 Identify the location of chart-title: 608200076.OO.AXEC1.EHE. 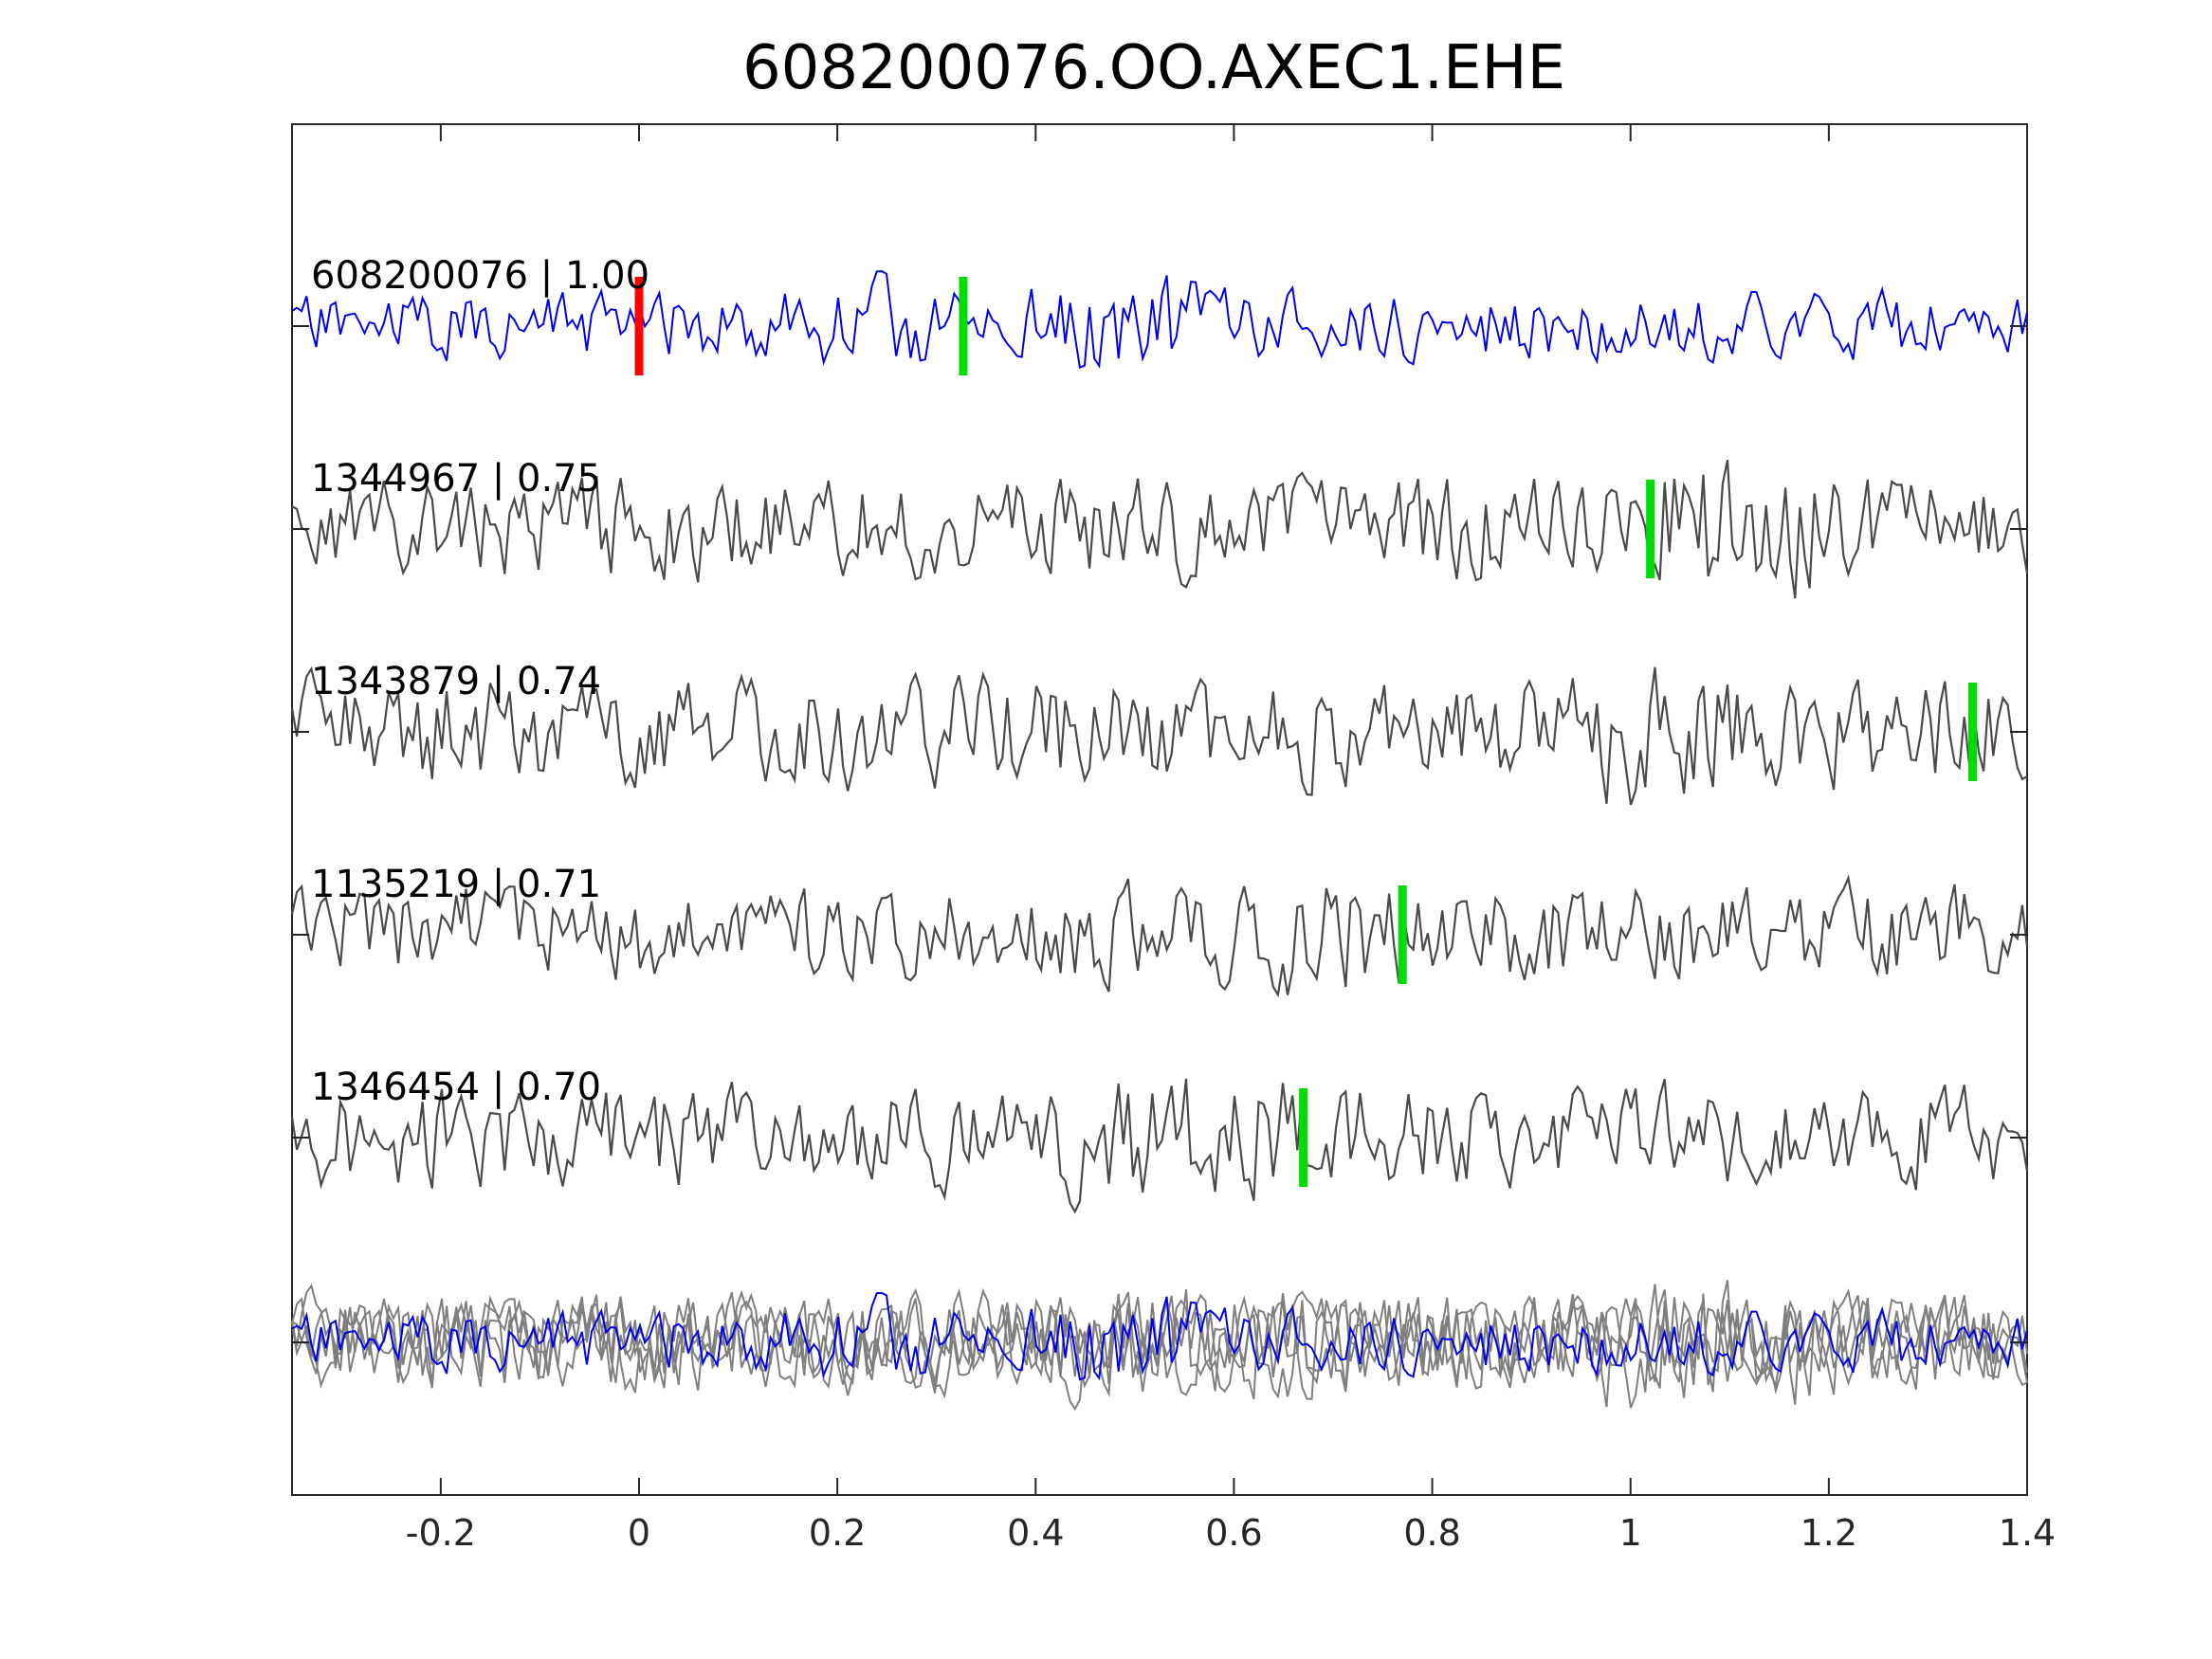
(1153, 68).